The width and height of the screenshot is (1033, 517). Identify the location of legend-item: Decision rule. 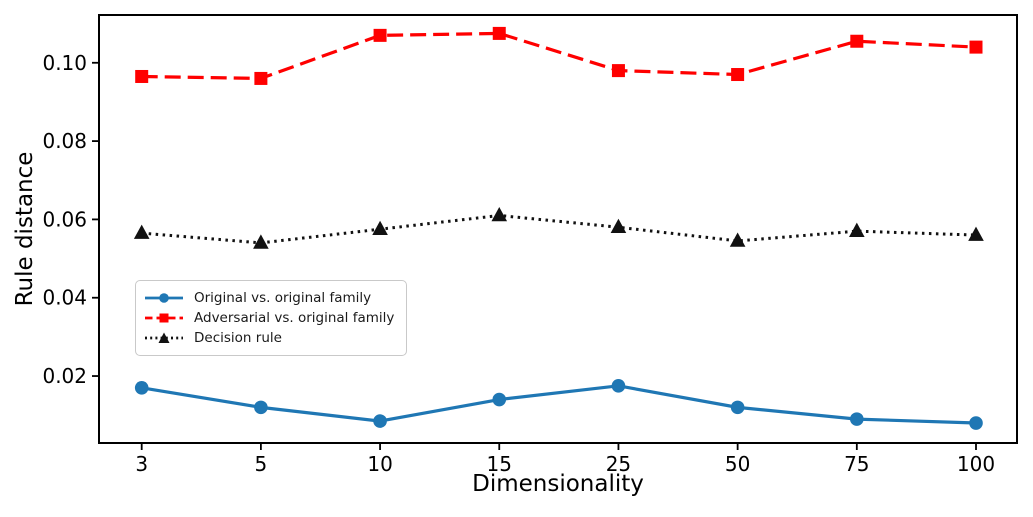
(269, 338).